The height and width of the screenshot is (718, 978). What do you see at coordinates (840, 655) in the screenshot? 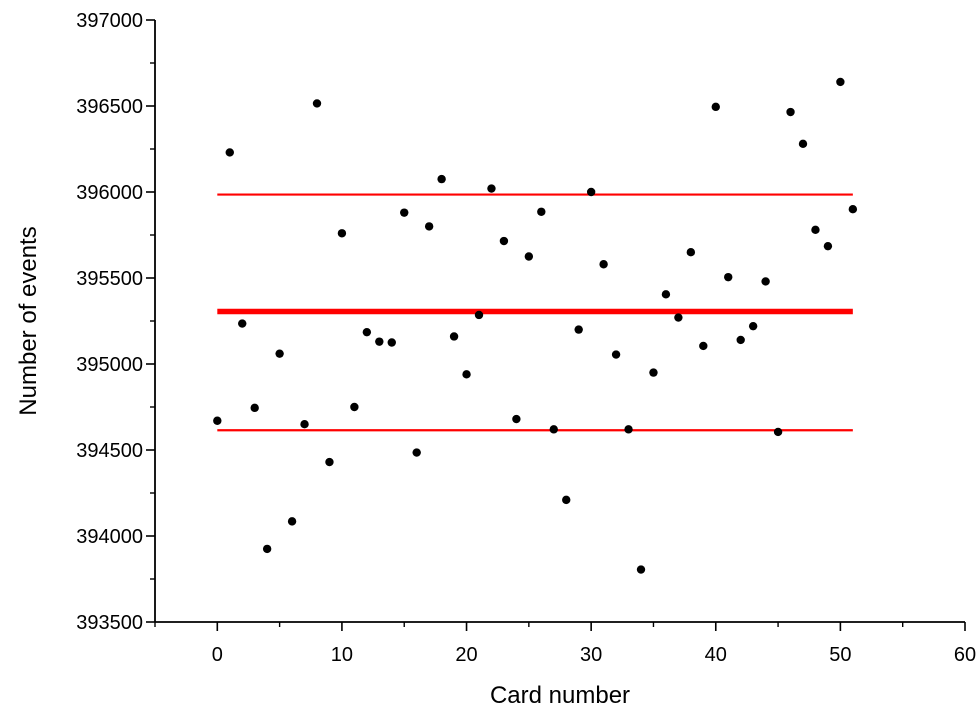
I see `x-tick-label: 50` at bounding box center [840, 655].